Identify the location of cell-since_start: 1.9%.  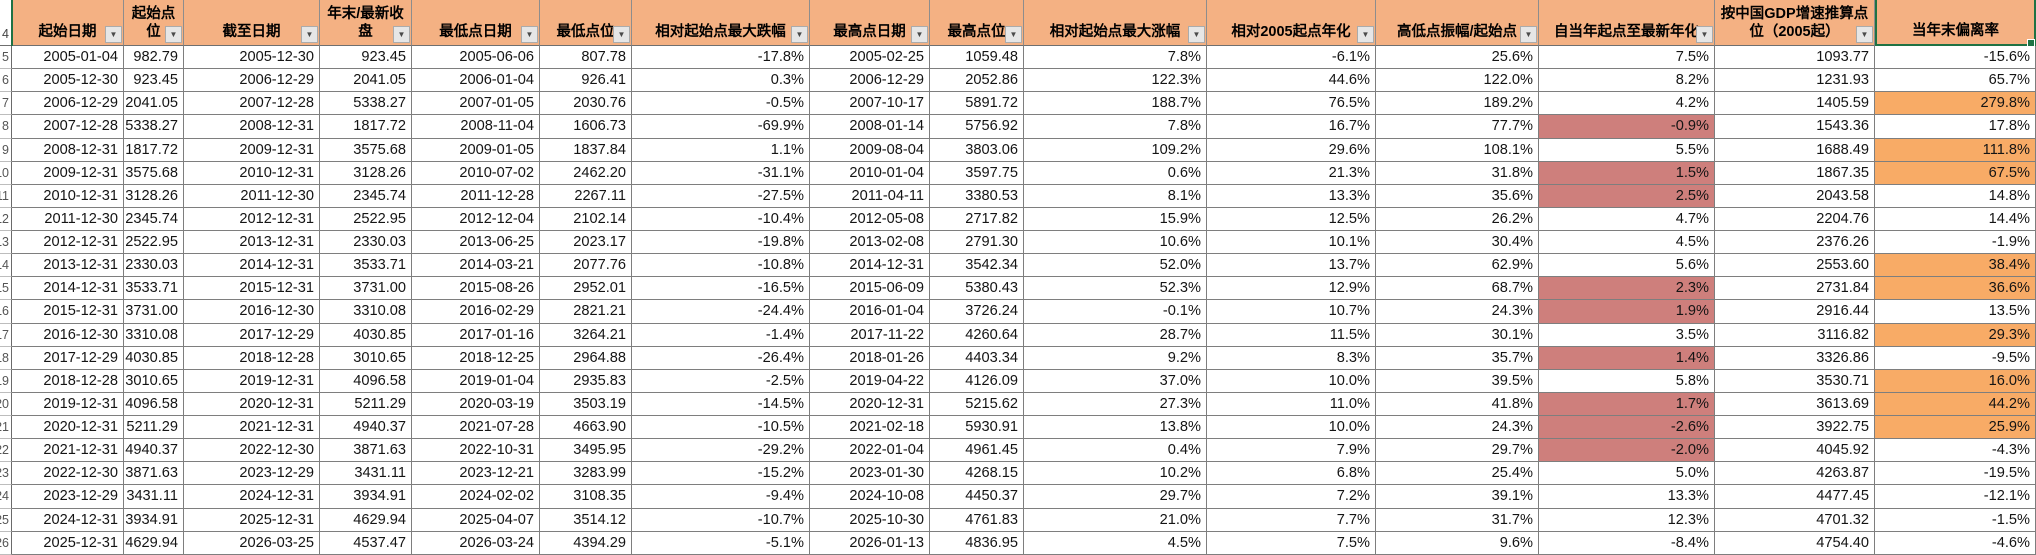
(1627, 312).